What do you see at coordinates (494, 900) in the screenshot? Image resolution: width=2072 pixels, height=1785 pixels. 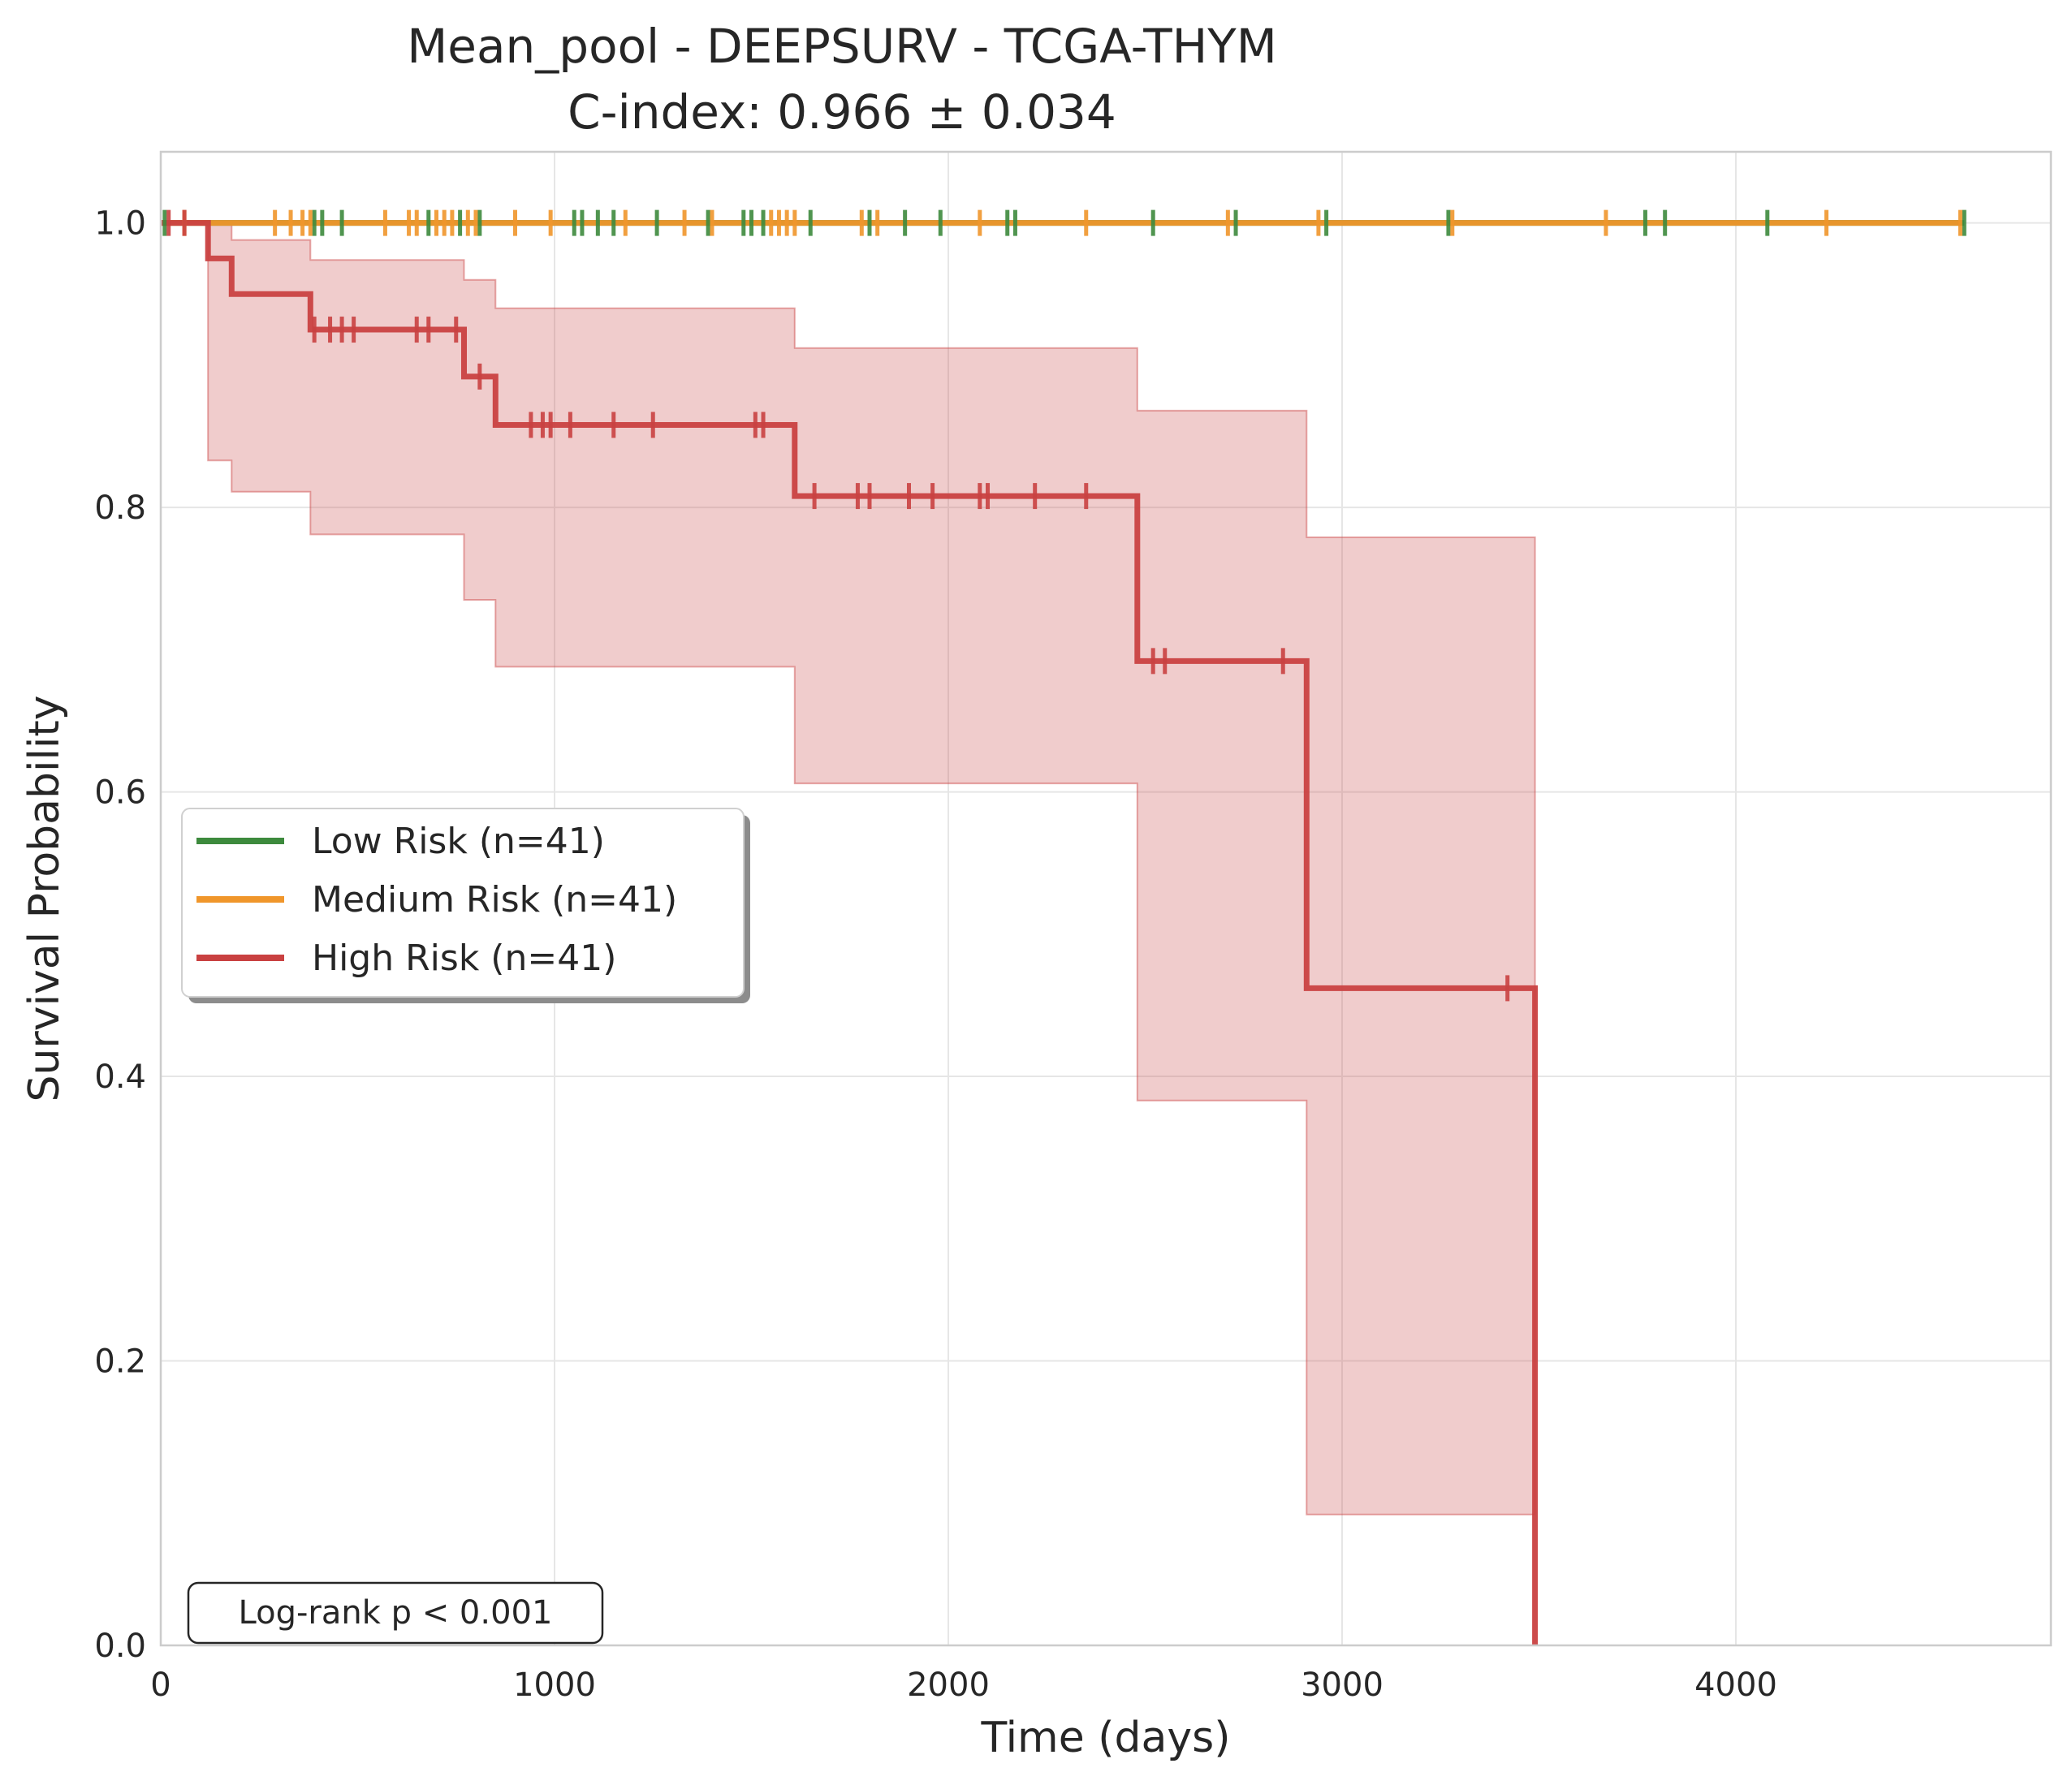 I see `legend-label: Medium Risk (n=41)` at bounding box center [494, 900].